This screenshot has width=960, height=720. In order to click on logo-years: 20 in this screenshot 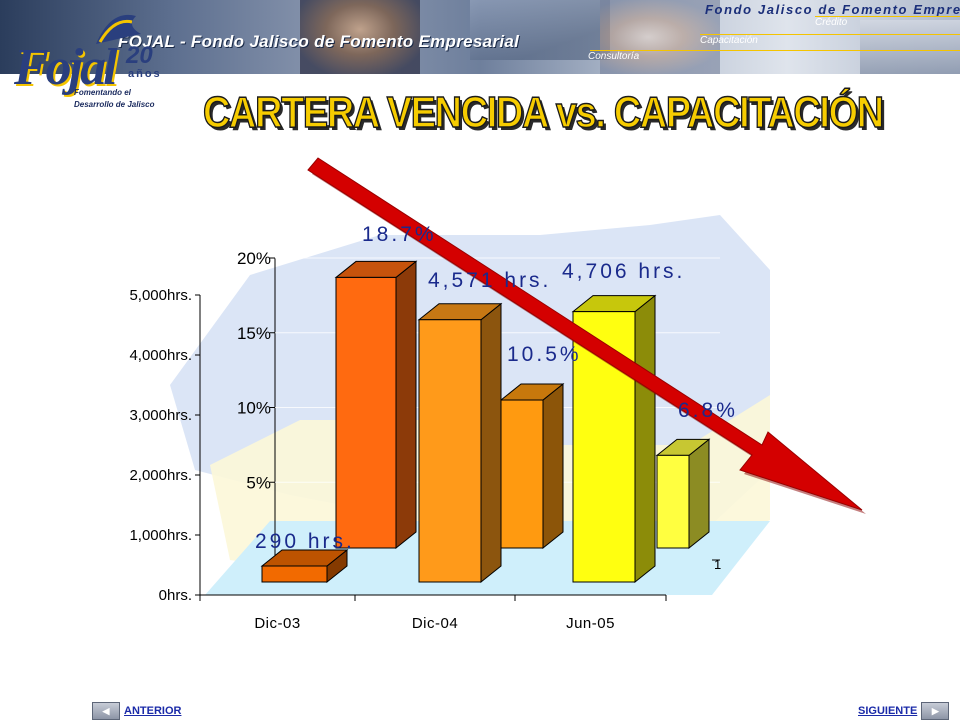, I will do `click(139, 55)`.